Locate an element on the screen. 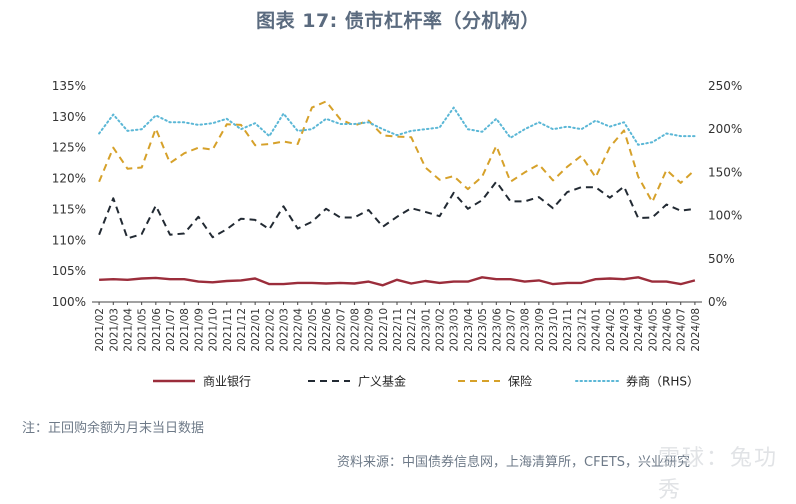  x-tick-label: 2021/07 is located at coordinates (171, 330).